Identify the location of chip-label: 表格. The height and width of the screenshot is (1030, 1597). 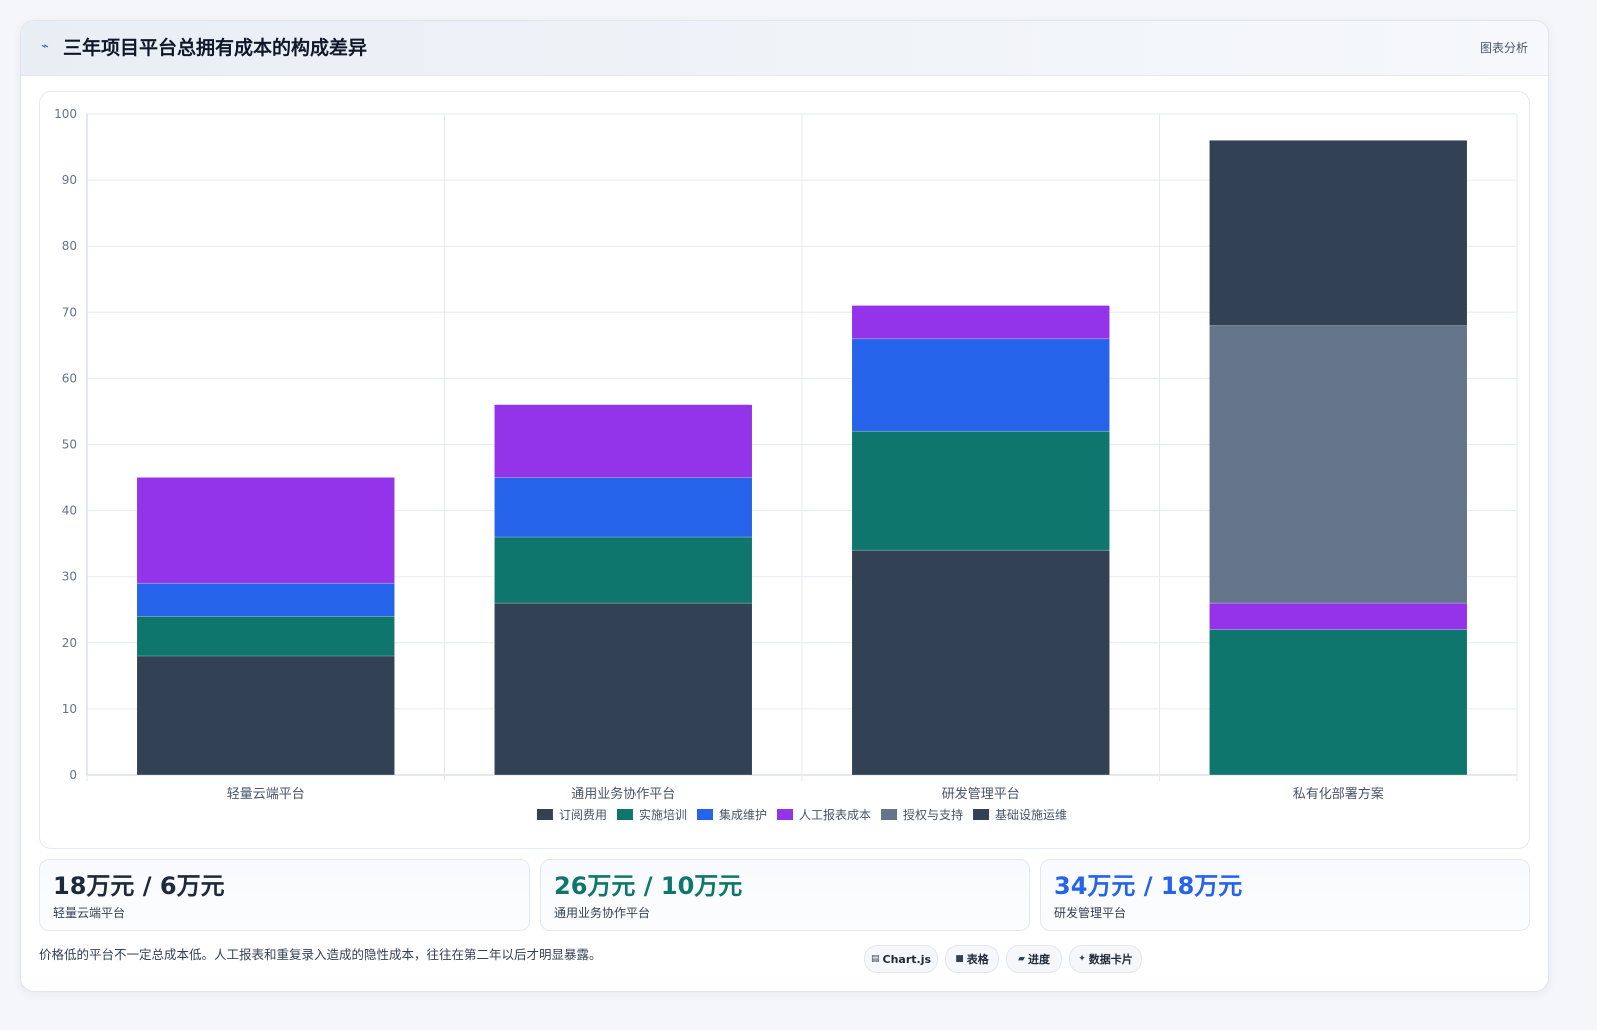
(977, 959).